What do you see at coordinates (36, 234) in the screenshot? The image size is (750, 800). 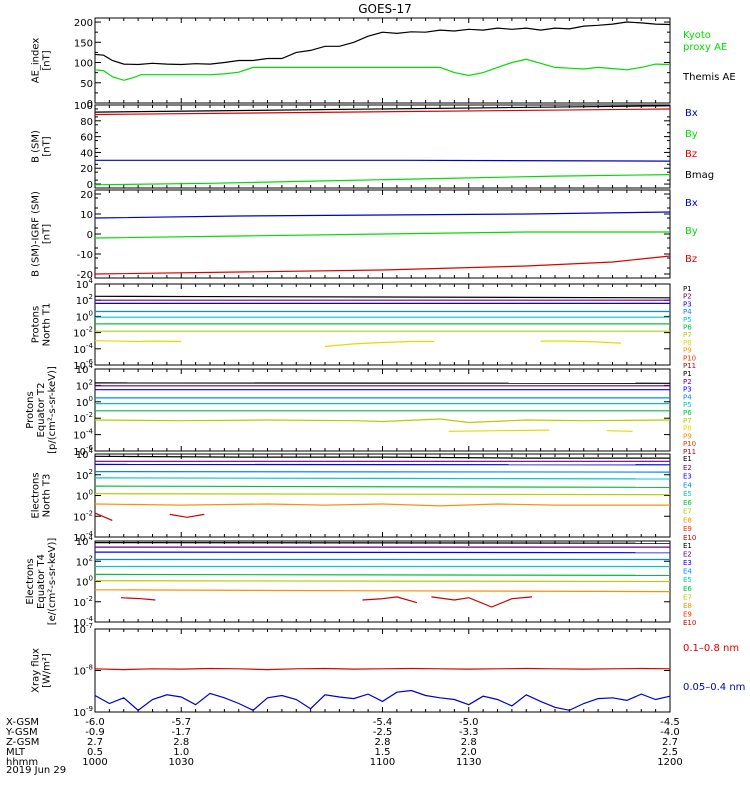 I see `y-axis-label: B (SM)-IGRF (SM)` at bounding box center [36, 234].